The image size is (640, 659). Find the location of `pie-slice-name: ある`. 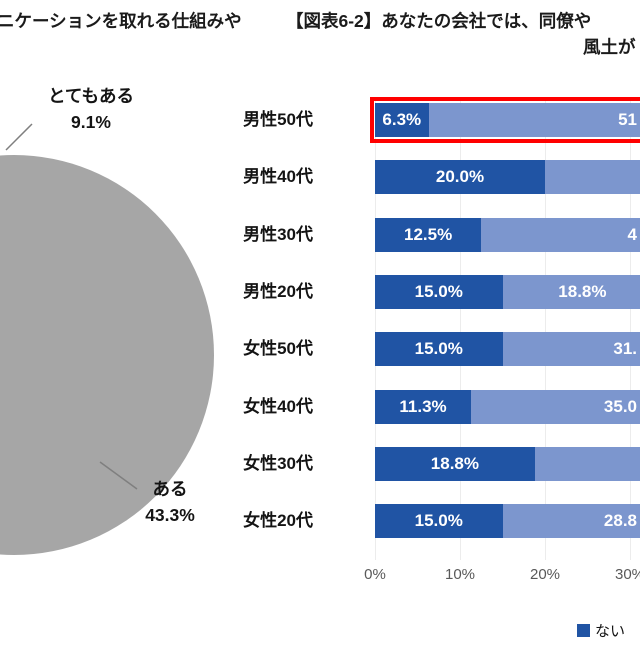

pie-slice-name: ある is located at coordinates (170, 489).